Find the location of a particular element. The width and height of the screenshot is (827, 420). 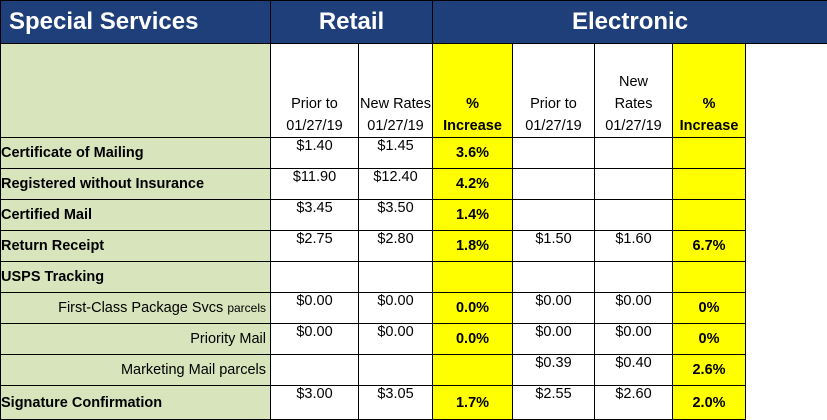

retail-pct-cell: 4.2% is located at coordinates (473, 184).